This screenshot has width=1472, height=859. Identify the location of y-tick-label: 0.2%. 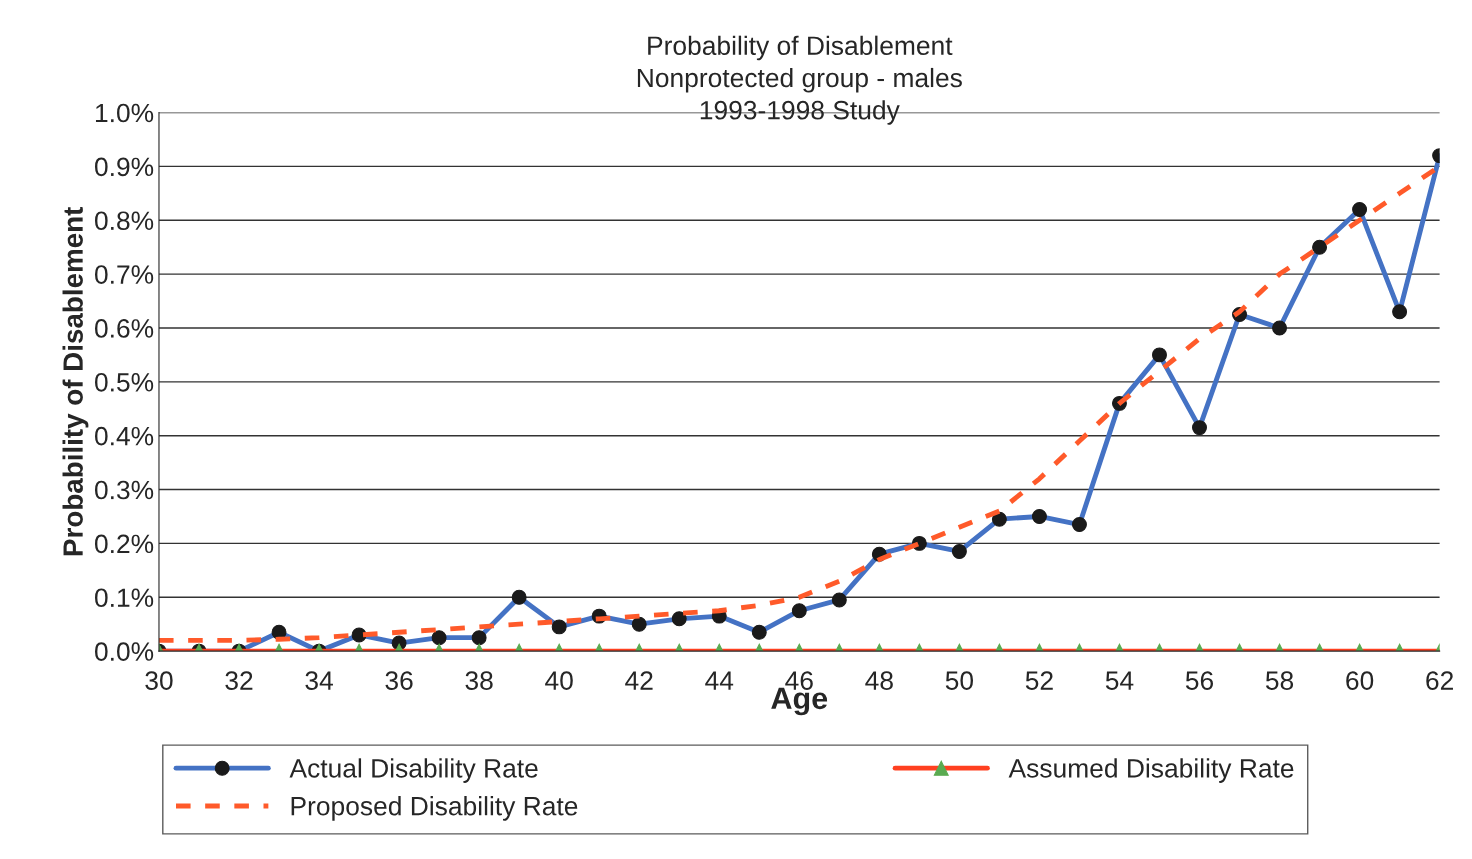
(124, 544).